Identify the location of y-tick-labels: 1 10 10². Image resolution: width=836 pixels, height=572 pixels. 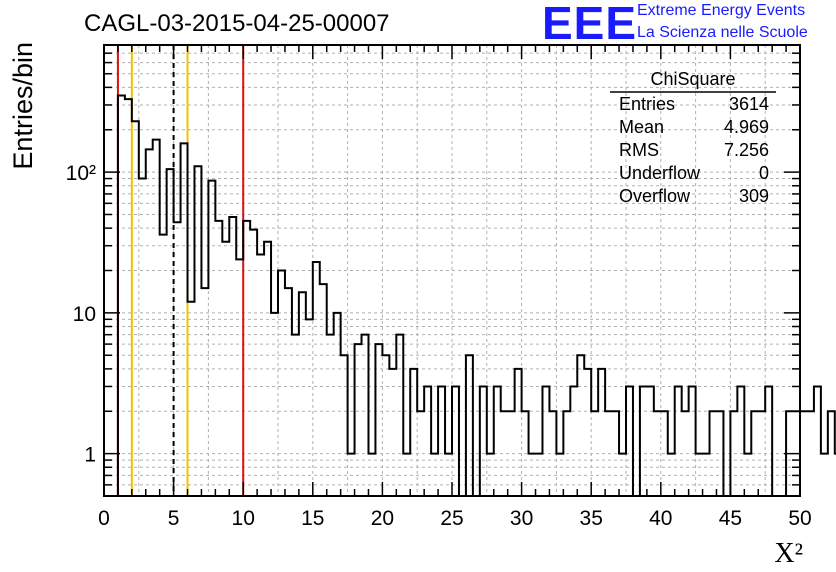
(81, 314).